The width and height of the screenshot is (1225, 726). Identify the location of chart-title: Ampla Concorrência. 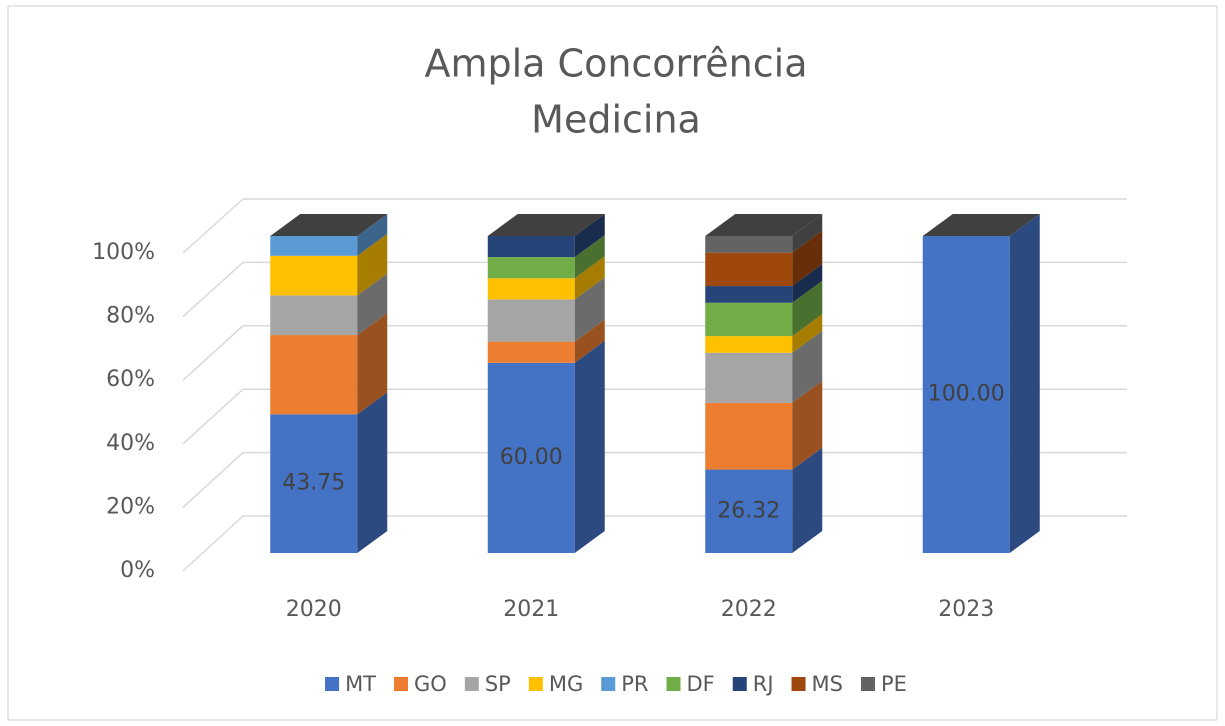
(615, 64).